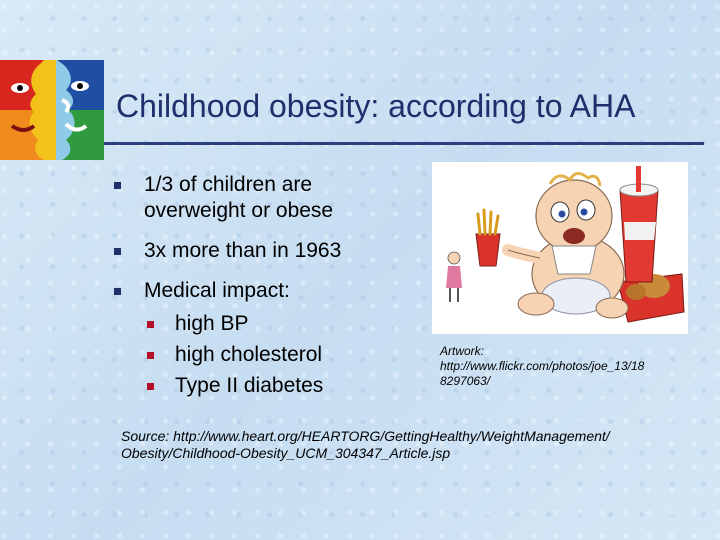 This screenshot has height=540, width=720. Describe the element at coordinates (52, 110) in the screenshot. I see `faces-logo-icon` at that location.